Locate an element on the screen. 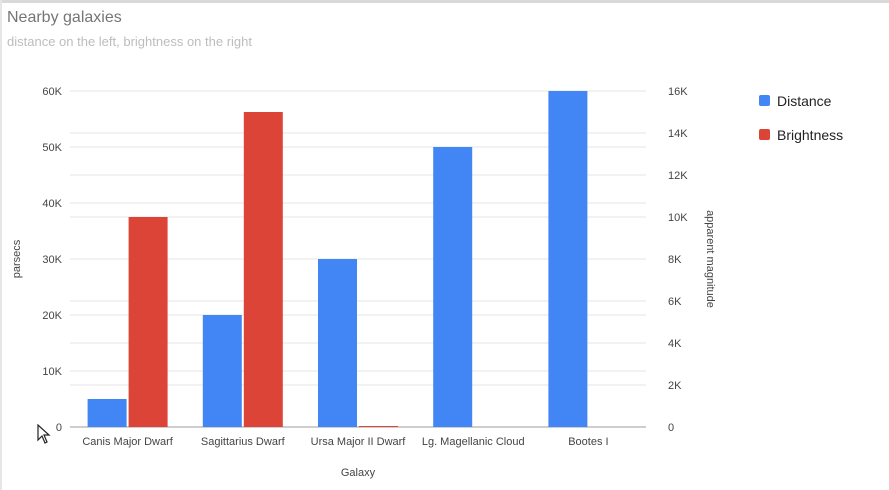  right-tick-label: 6K is located at coordinates (675, 302).